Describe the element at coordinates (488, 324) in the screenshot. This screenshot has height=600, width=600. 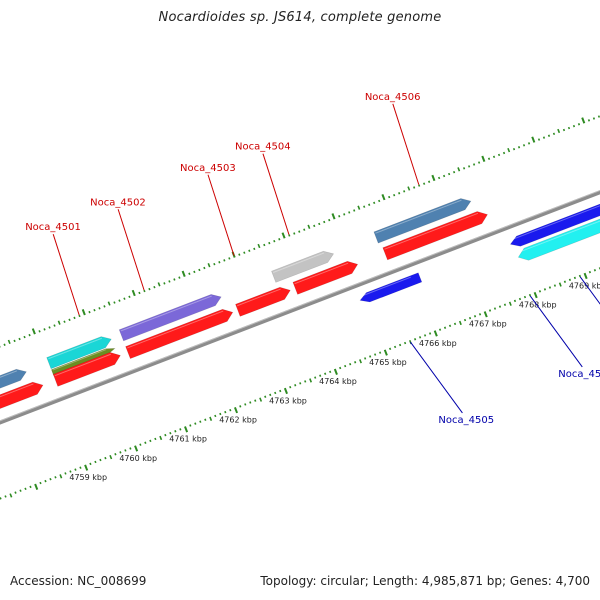
I see `kbp-label: 4767 kbp` at that location.